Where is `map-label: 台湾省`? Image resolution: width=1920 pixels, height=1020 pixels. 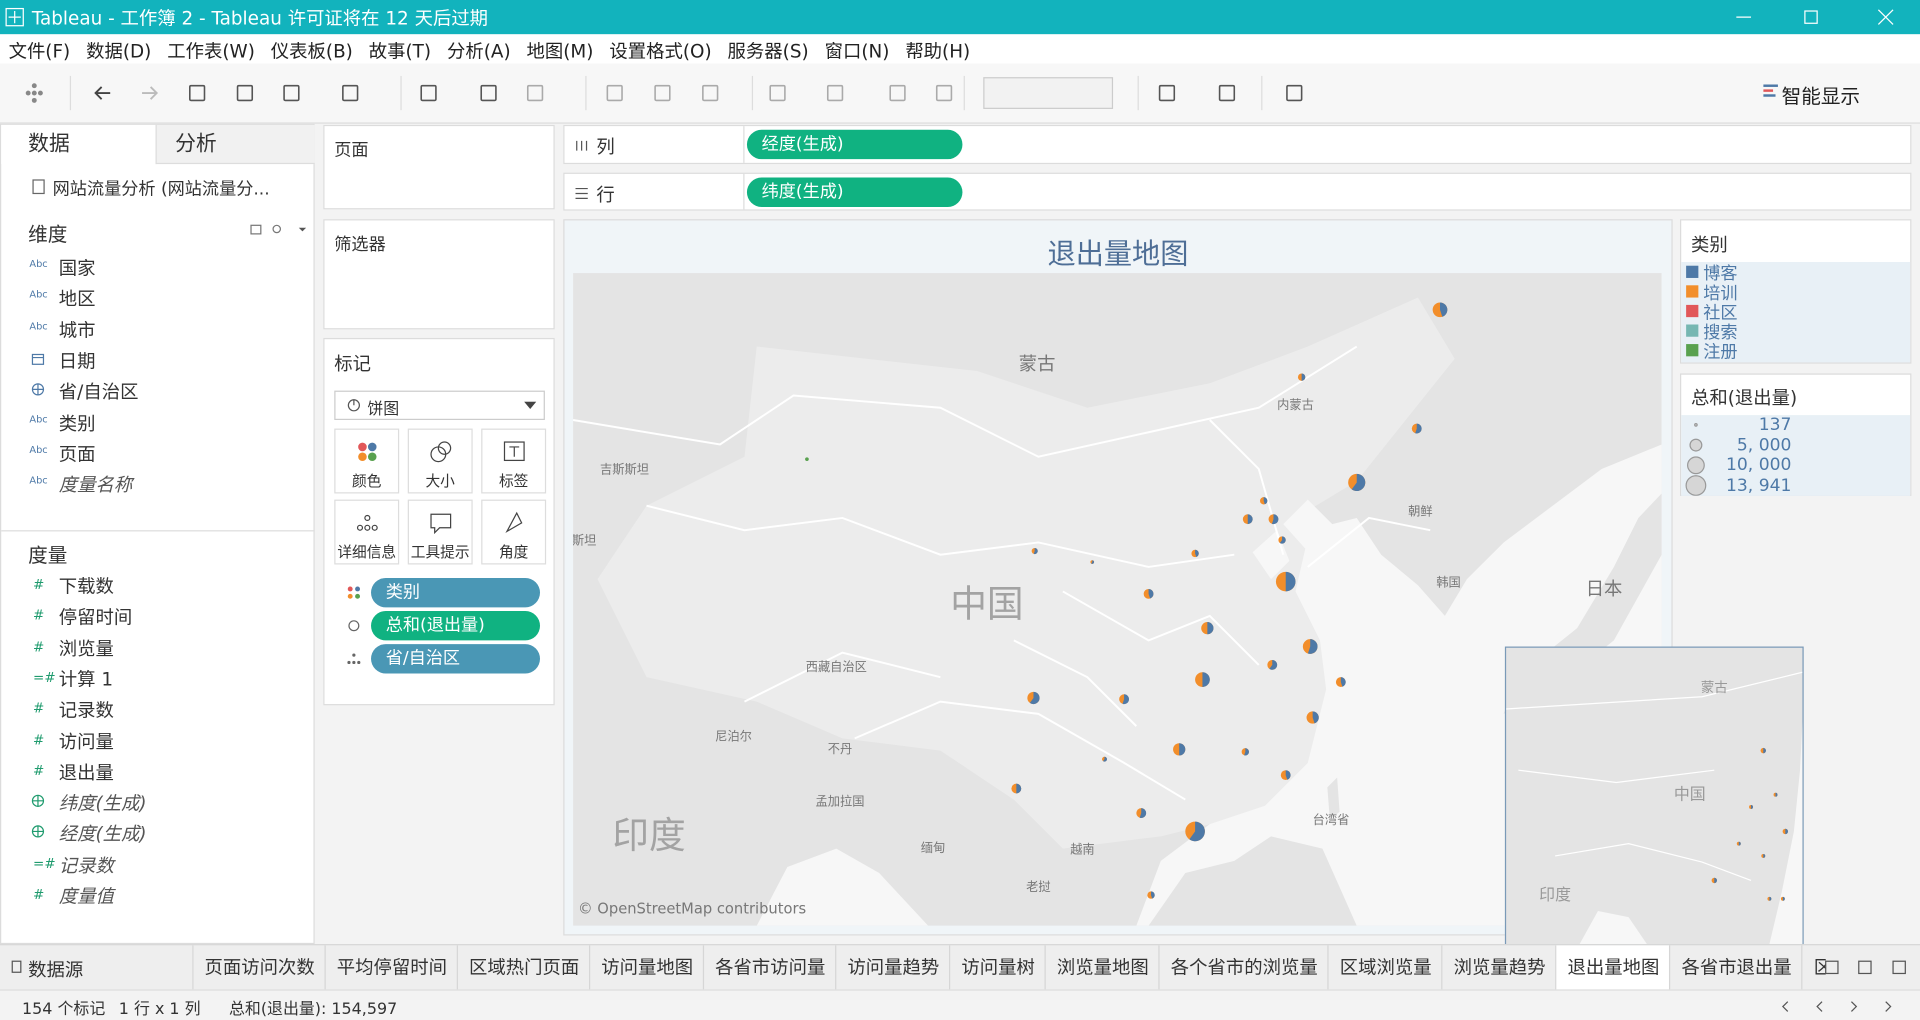 map-label: 台湾省 is located at coordinates (1331, 819).